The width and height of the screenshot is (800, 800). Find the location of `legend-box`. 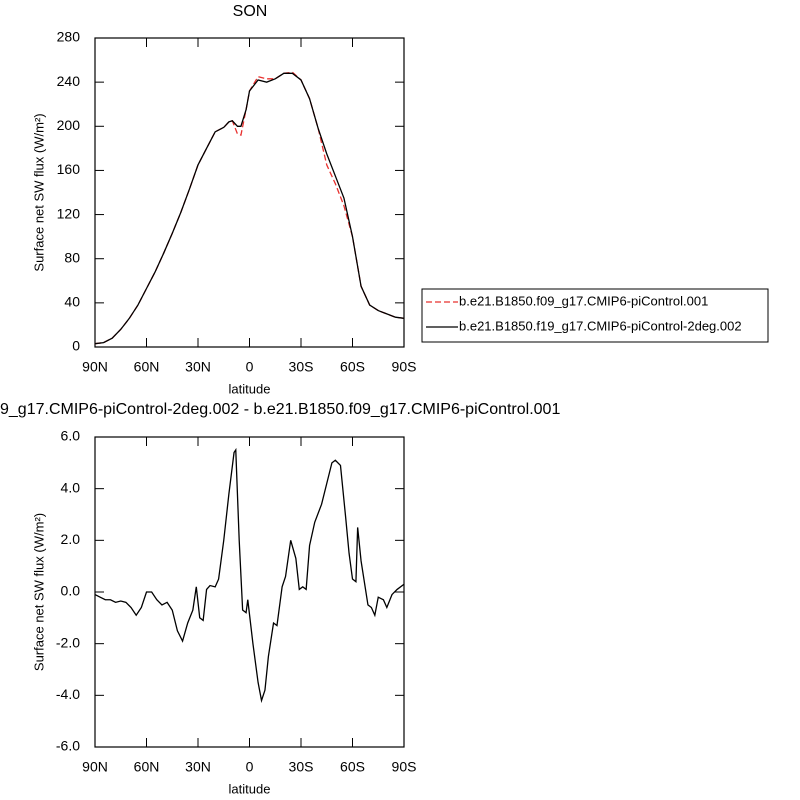

legend-box is located at coordinates (595, 315).